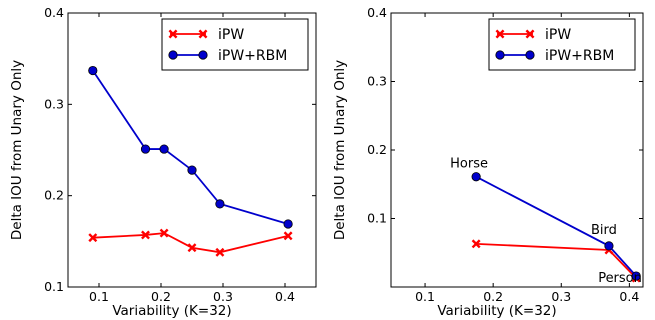 Image resolution: width=655 pixels, height=320 pixels. I want to click on series-line-ipw-rbm, so click(190, 147).